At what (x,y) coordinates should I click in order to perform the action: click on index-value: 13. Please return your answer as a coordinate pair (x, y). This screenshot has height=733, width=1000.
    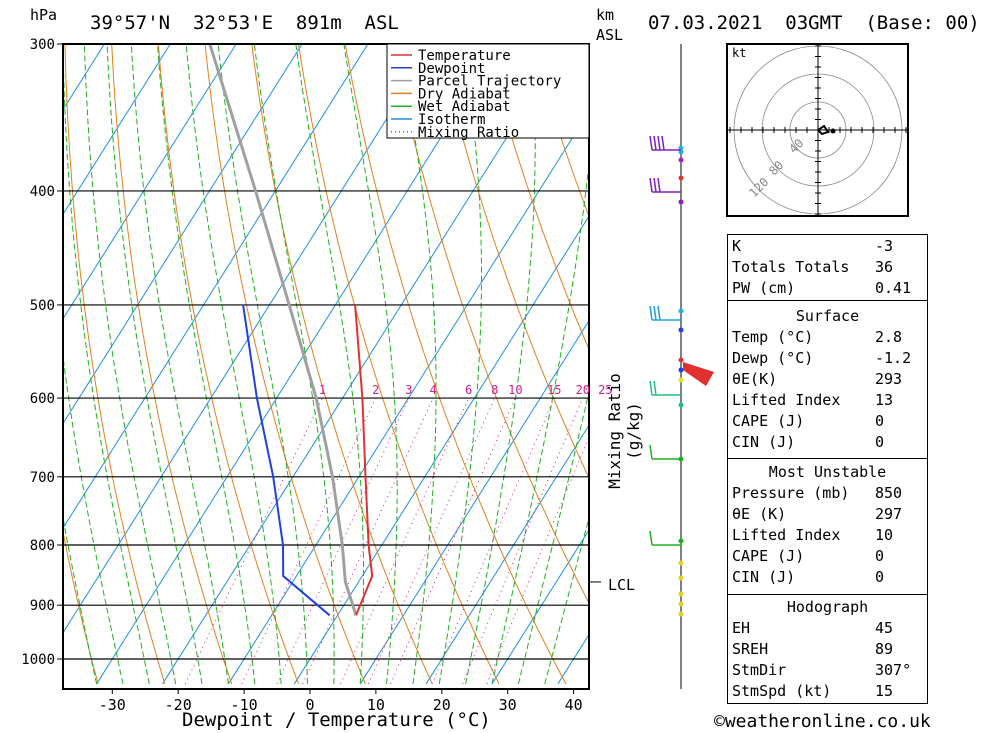
    Looking at the image, I should click on (884, 400).